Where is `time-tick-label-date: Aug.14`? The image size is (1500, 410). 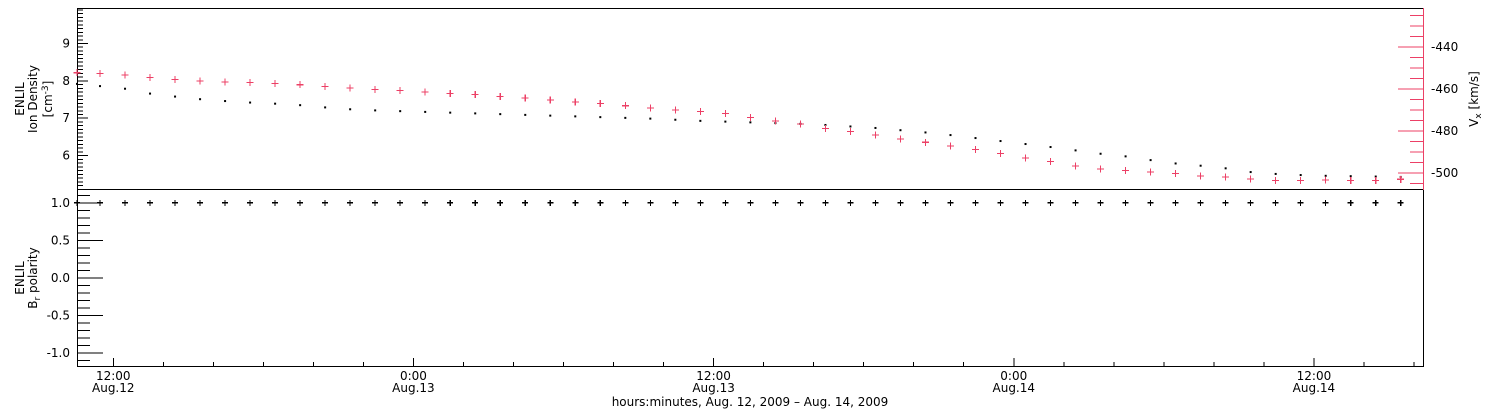
time-tick-label-date: Aug.14 is located at coordinates (1014, 388).